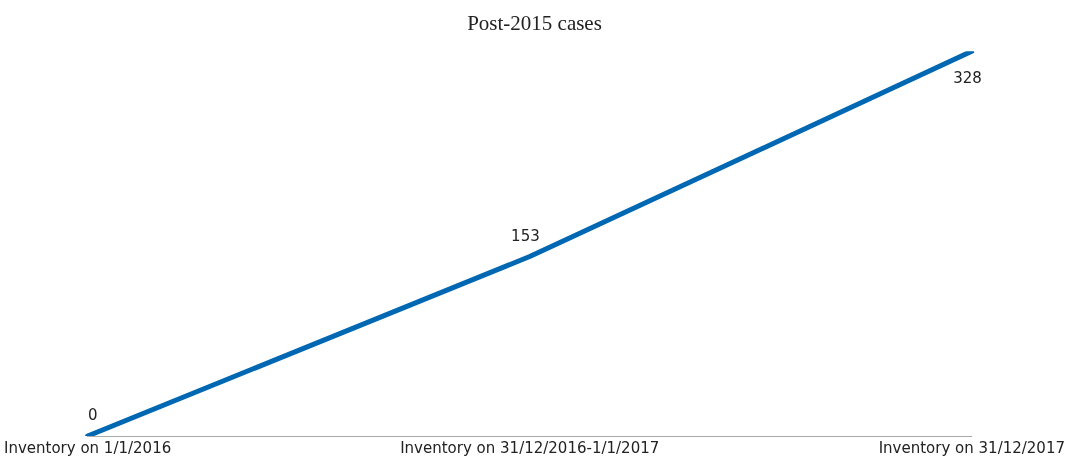 The image size is (1069, 462). What do you see at coordinates (93, 415) in the screenshot?
I see `data-label: 0` at bounding box center [93, 415].